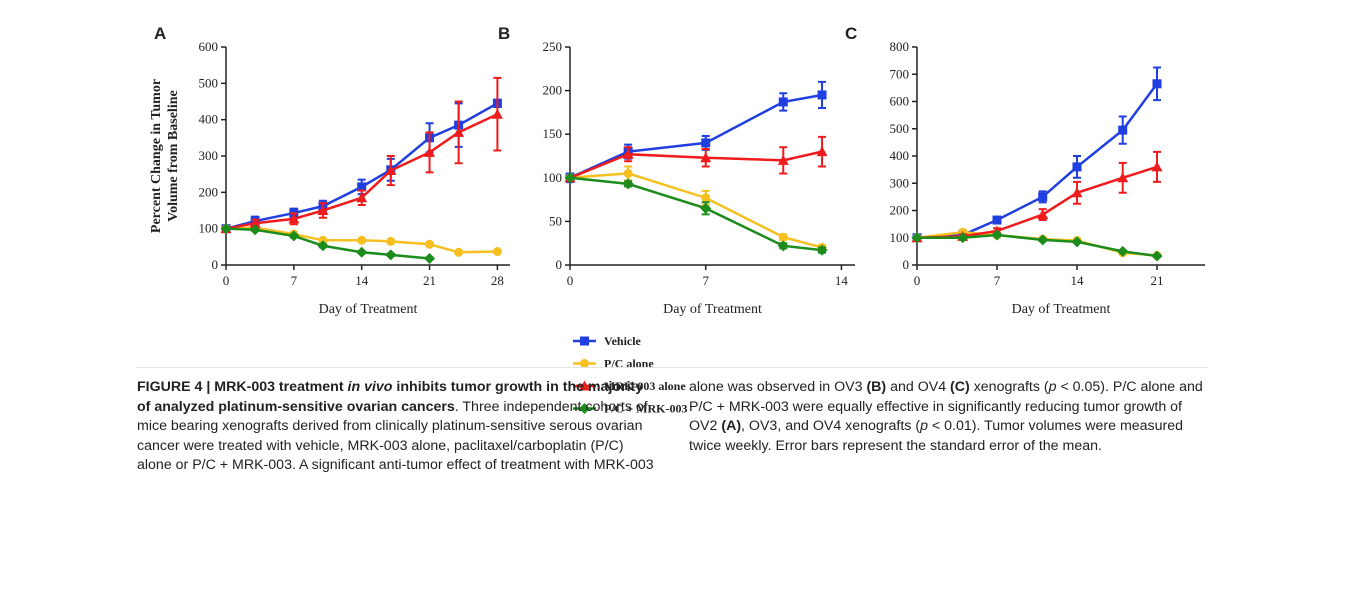 The image size is (1355, 594). Describe the element at coordinates (156, 156) in the screenshot. I see `y-axis-label: Percent Change in Tumor` at that location.